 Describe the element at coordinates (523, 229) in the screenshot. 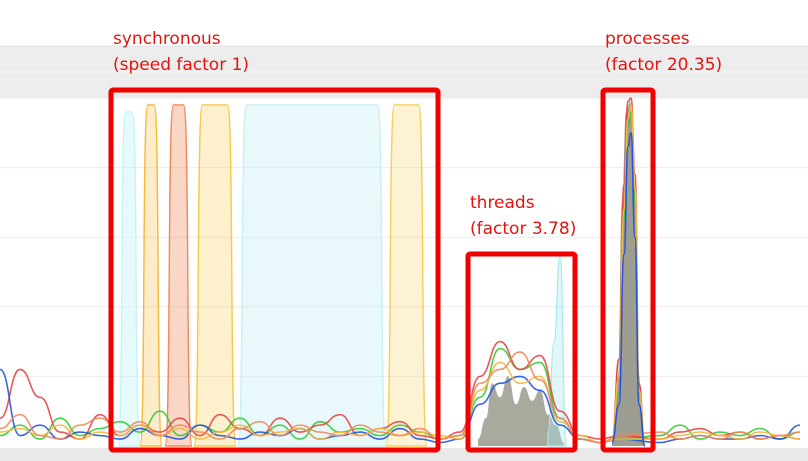

I see `phase-sublabel-1: (factor 3.78)` at that location.